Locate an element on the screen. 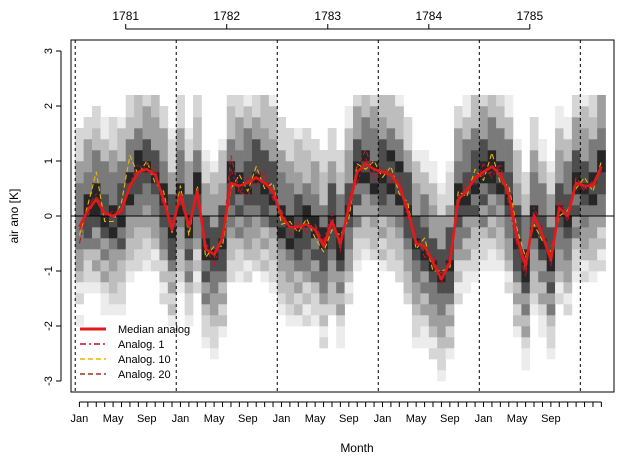 The height and width of the screenshot is (456, 630). x-axis-years: 1781 1782 1783 1784 1785 is located at coordinates (327, 19).